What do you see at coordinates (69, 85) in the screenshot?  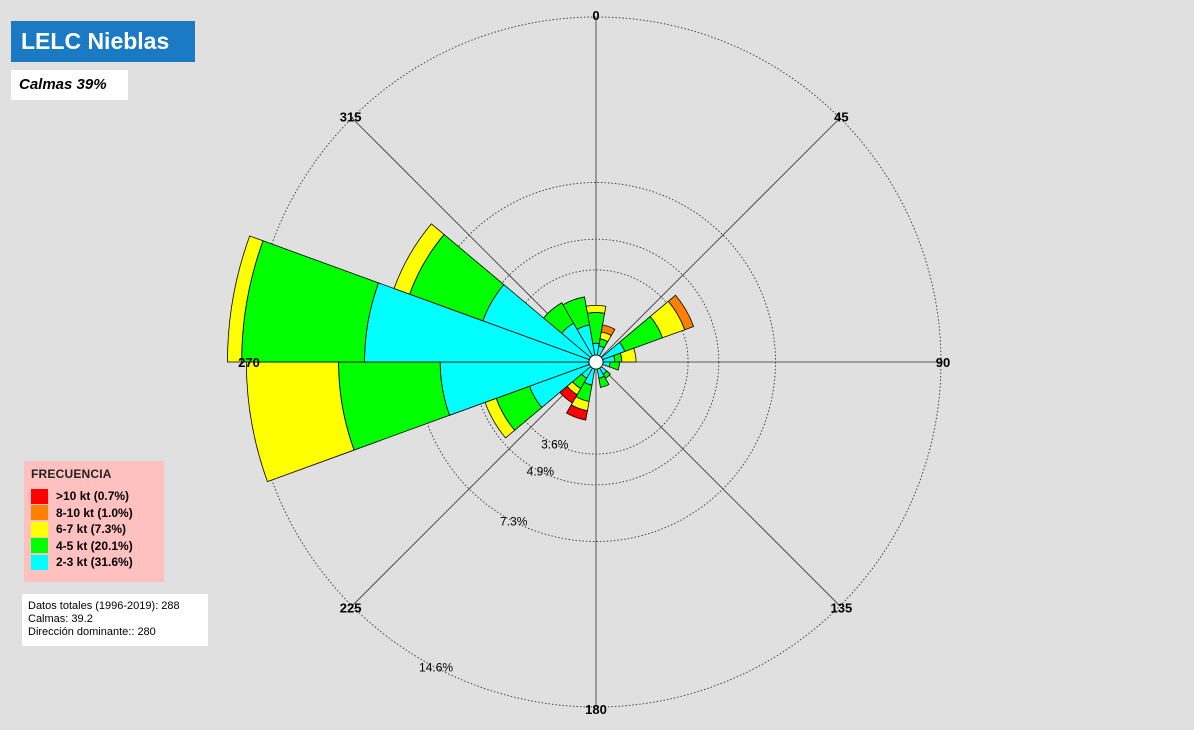 I see `calmas-label: Calmas 39%` at bounding box center [69, 85].